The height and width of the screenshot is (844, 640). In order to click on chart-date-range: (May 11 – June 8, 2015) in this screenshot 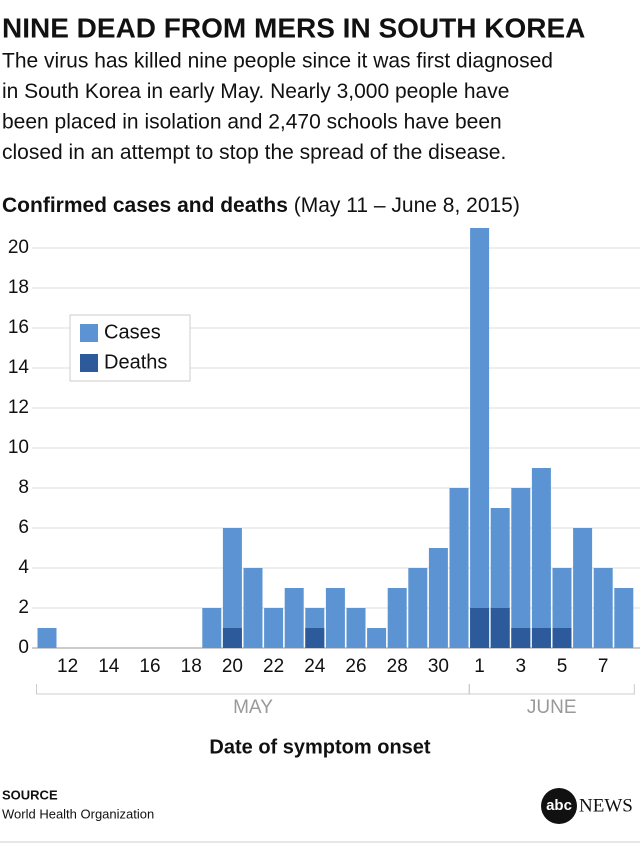, I will do `click(407, 205)`.